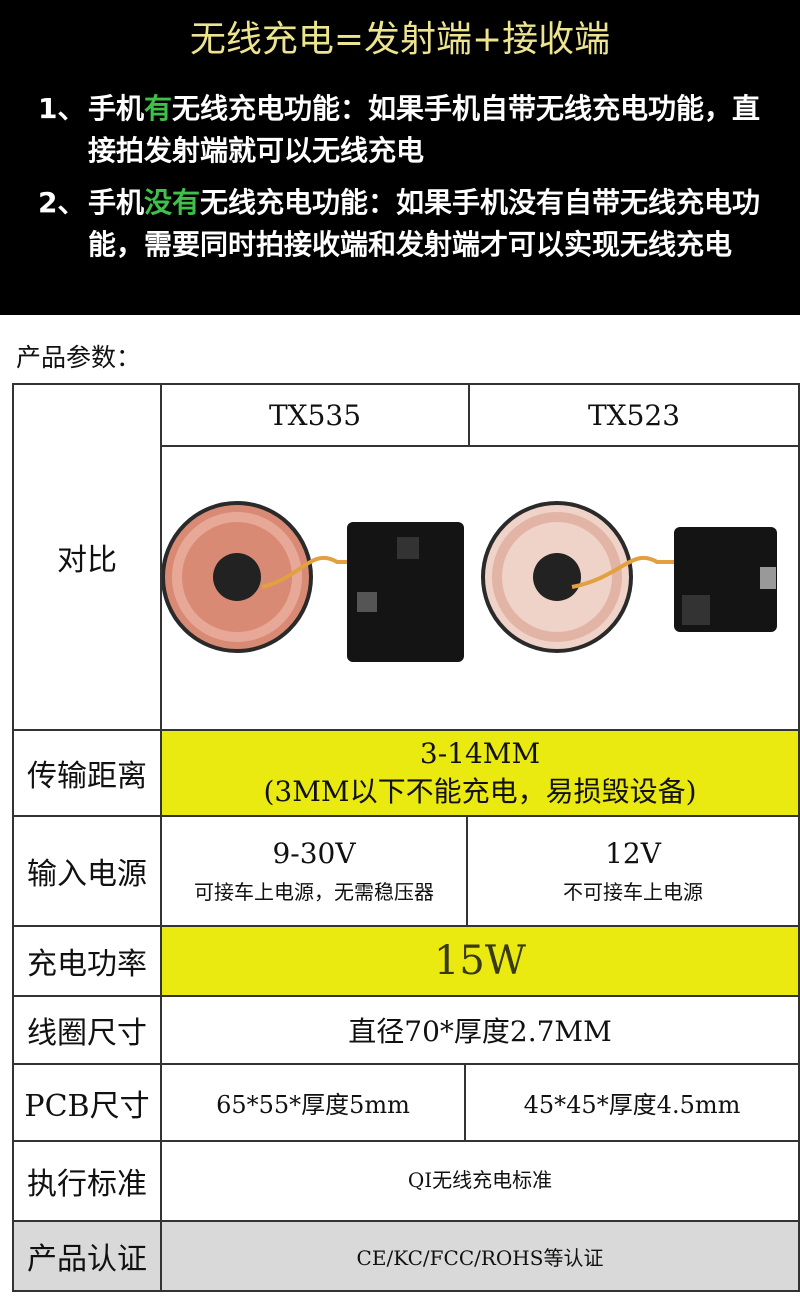 The image size is (800, 1315). I want to click on row-label: 执行标准, so click(87, 1181).